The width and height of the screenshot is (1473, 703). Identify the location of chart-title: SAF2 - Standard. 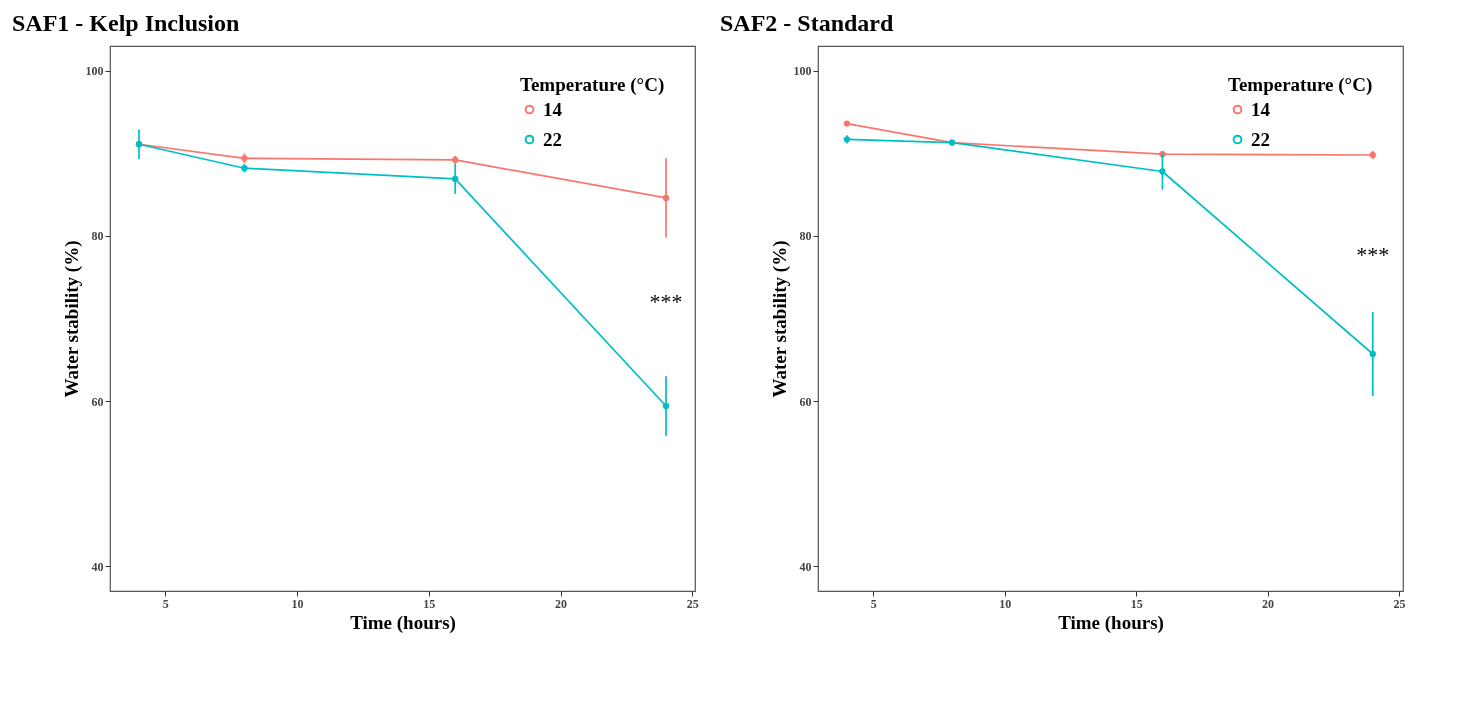
(807, 23).